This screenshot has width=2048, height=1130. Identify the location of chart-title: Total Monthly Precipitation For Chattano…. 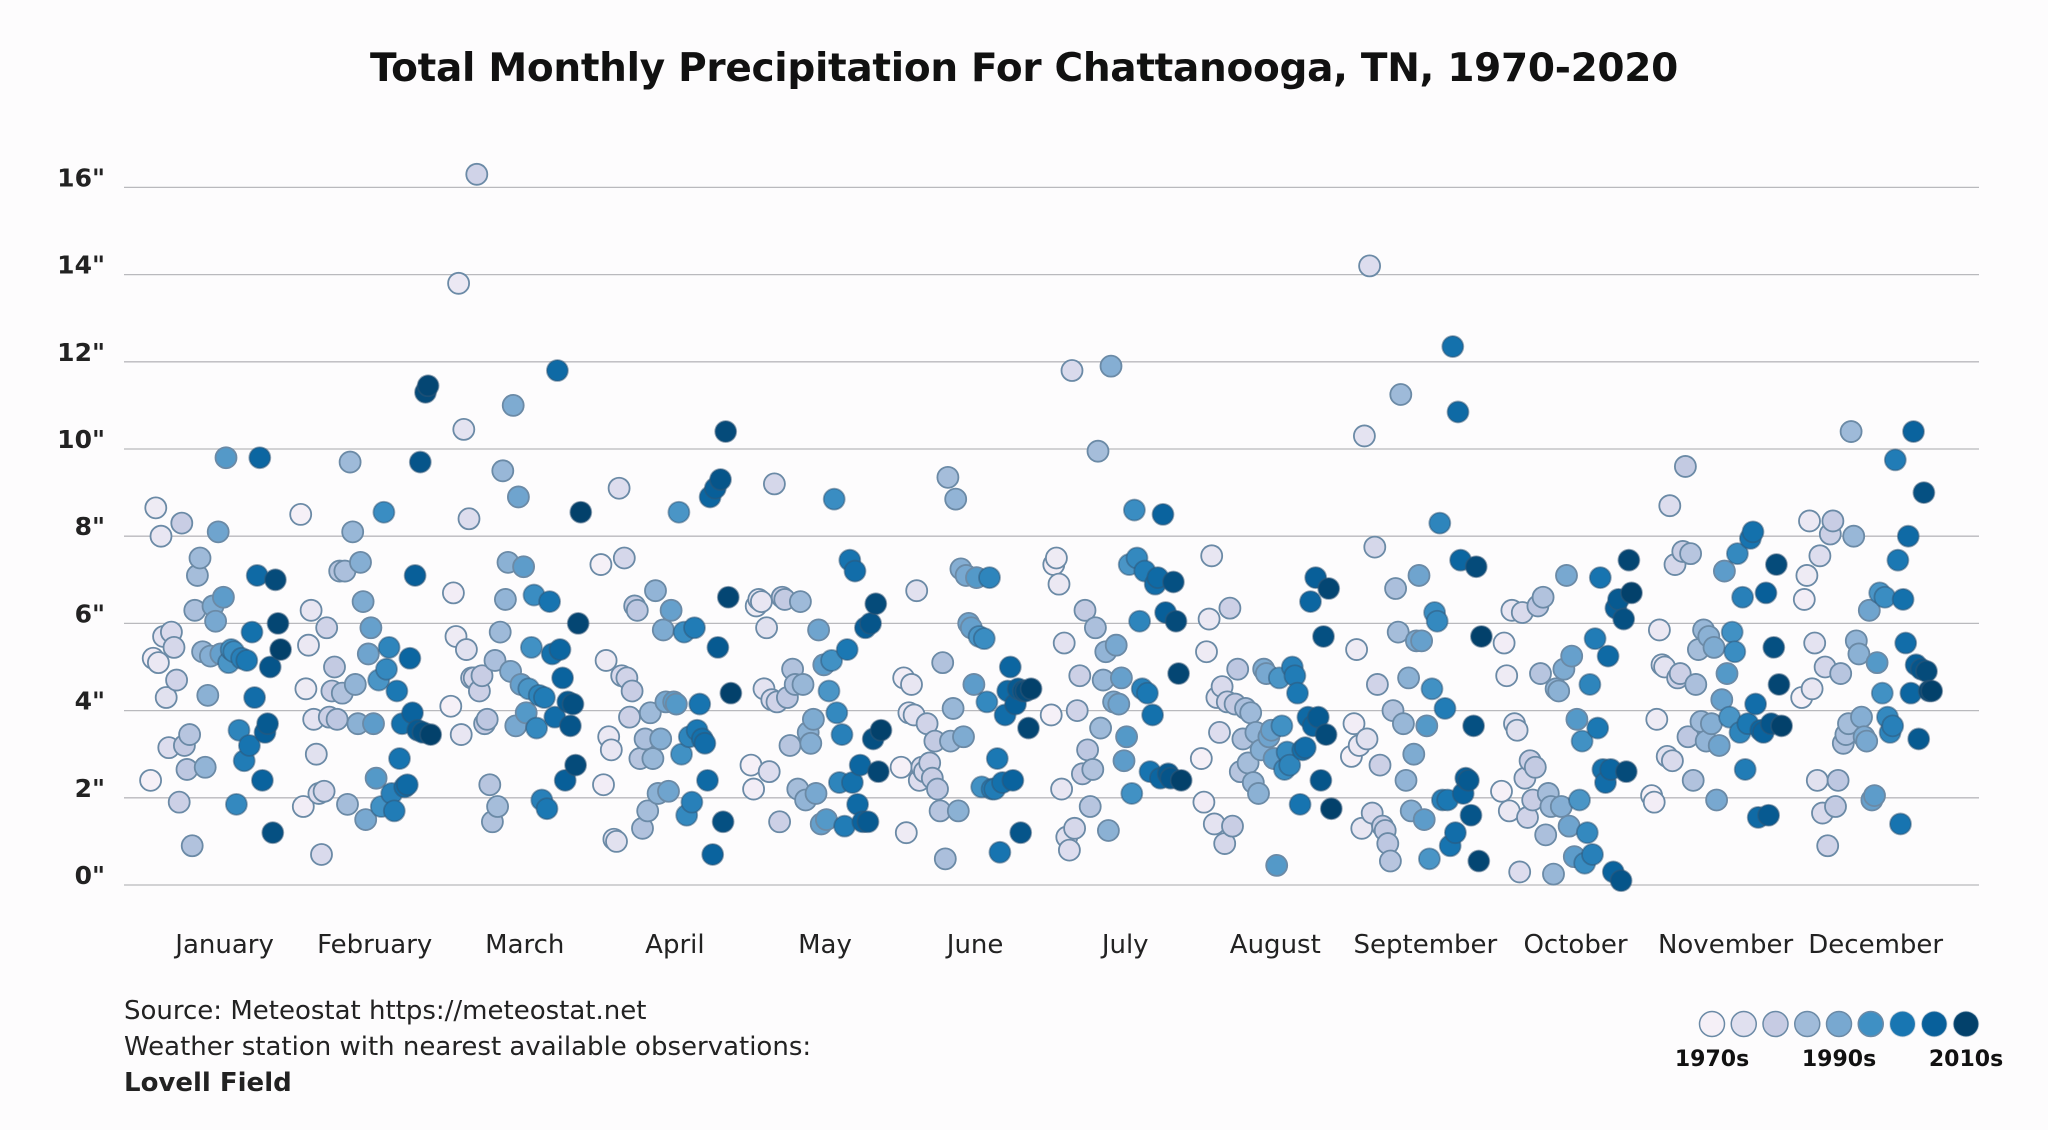
(1024, 68).